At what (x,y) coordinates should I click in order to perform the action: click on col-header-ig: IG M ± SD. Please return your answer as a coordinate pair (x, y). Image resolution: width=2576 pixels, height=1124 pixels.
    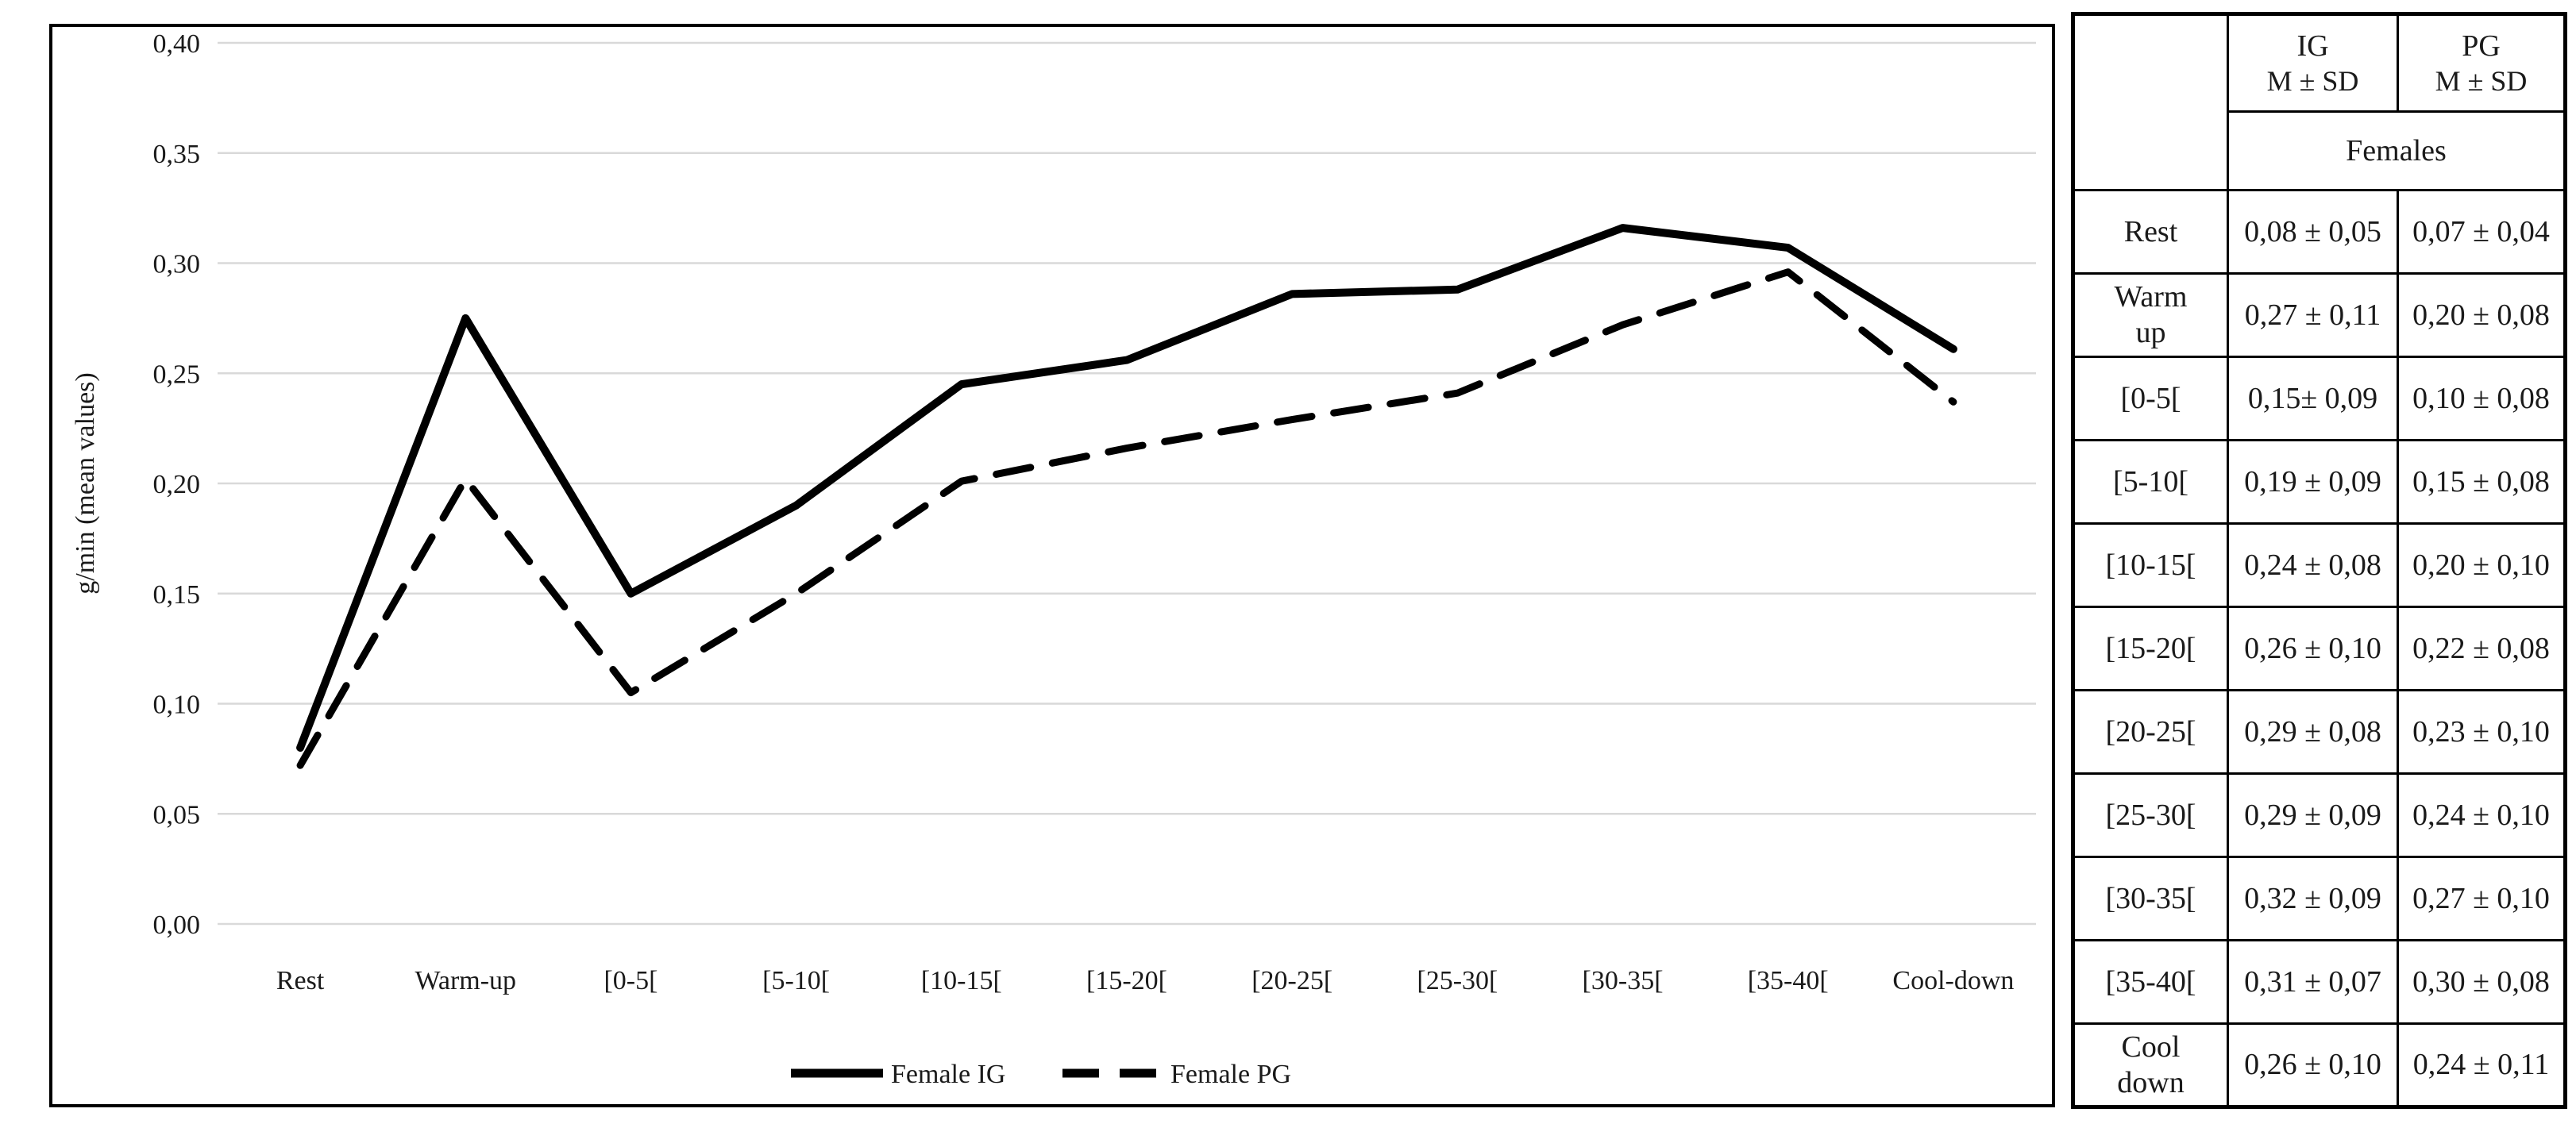
    Looking at the image, I should click on (2313, 63).